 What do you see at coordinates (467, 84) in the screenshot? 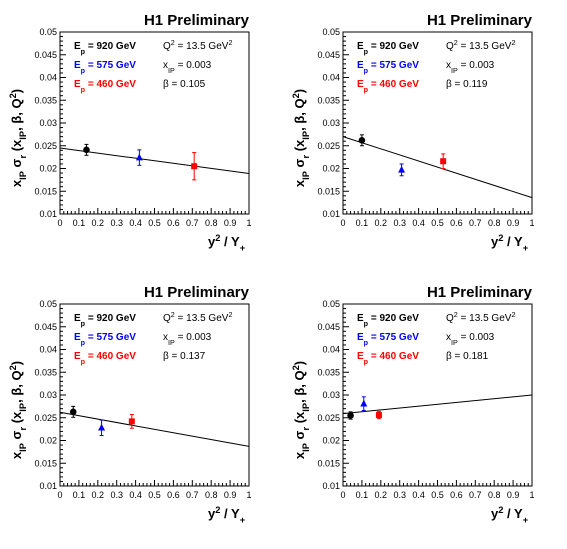
I see `annotation-beta-part: β = 0.119` at bounding box center [467, 84].